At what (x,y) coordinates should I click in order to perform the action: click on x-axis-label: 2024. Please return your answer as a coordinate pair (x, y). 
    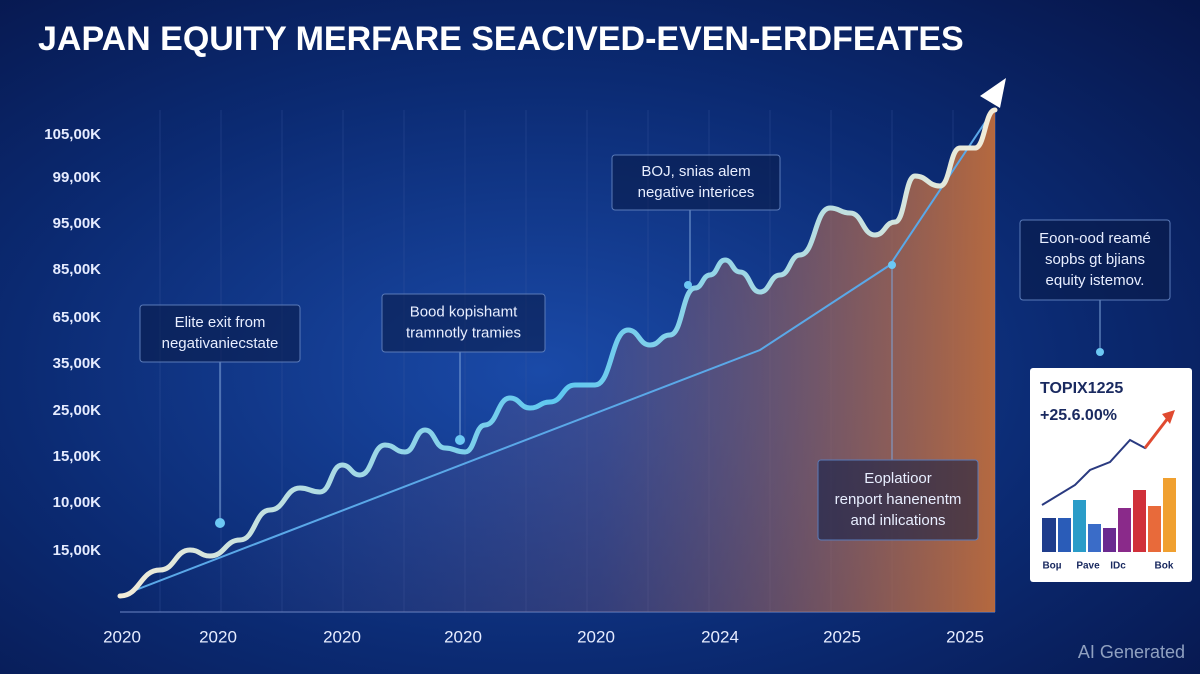
    Looking at the image, I should click on (720, 636).